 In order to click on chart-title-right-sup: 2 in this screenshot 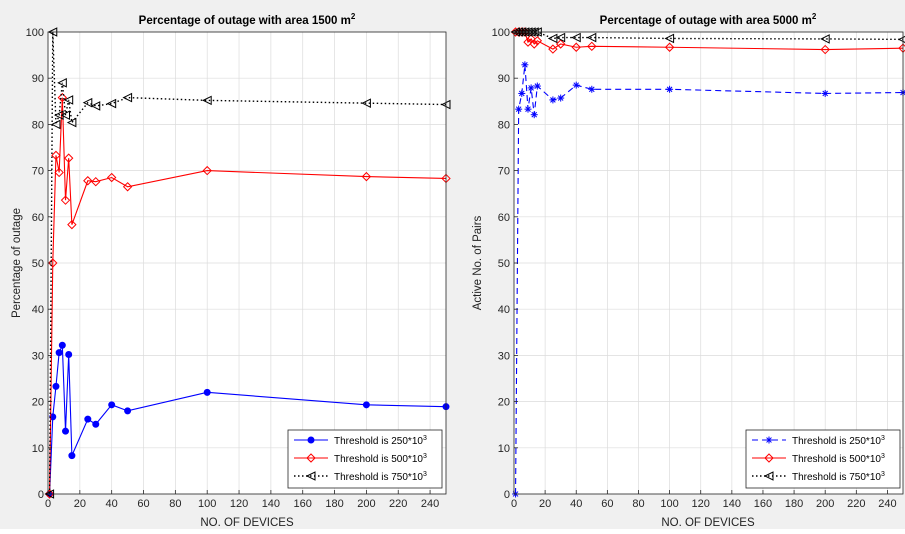, I will do `click(814, 16)`.